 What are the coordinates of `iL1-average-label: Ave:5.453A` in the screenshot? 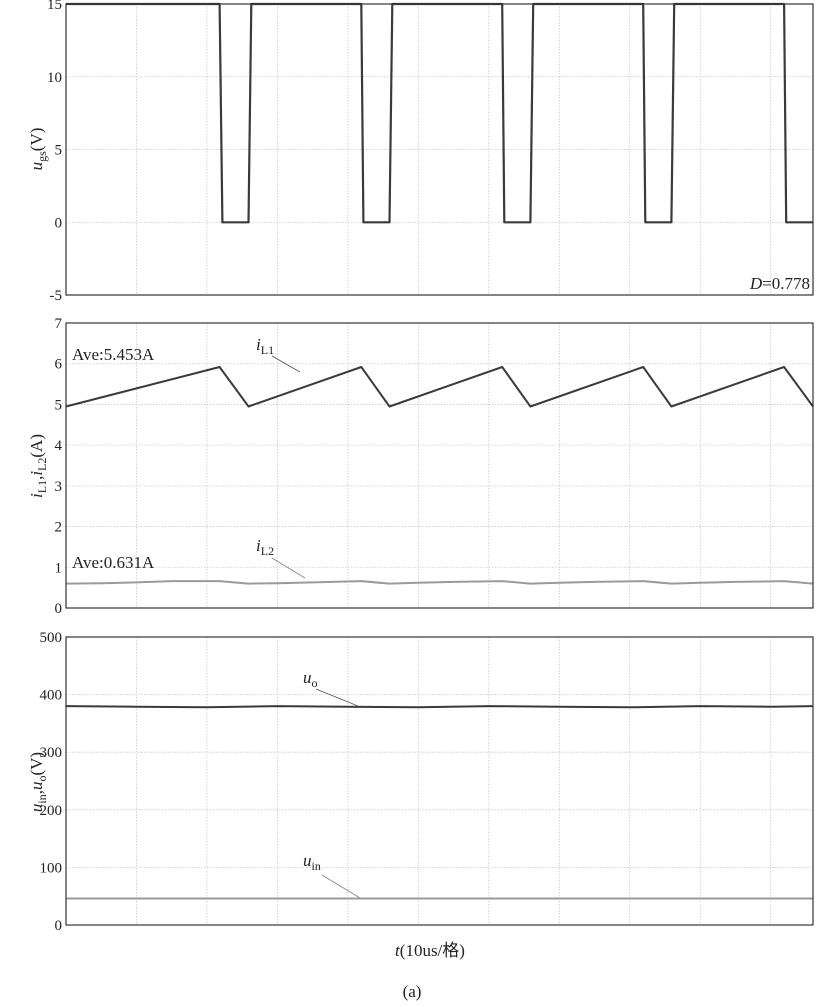 It's located at (113, 354).